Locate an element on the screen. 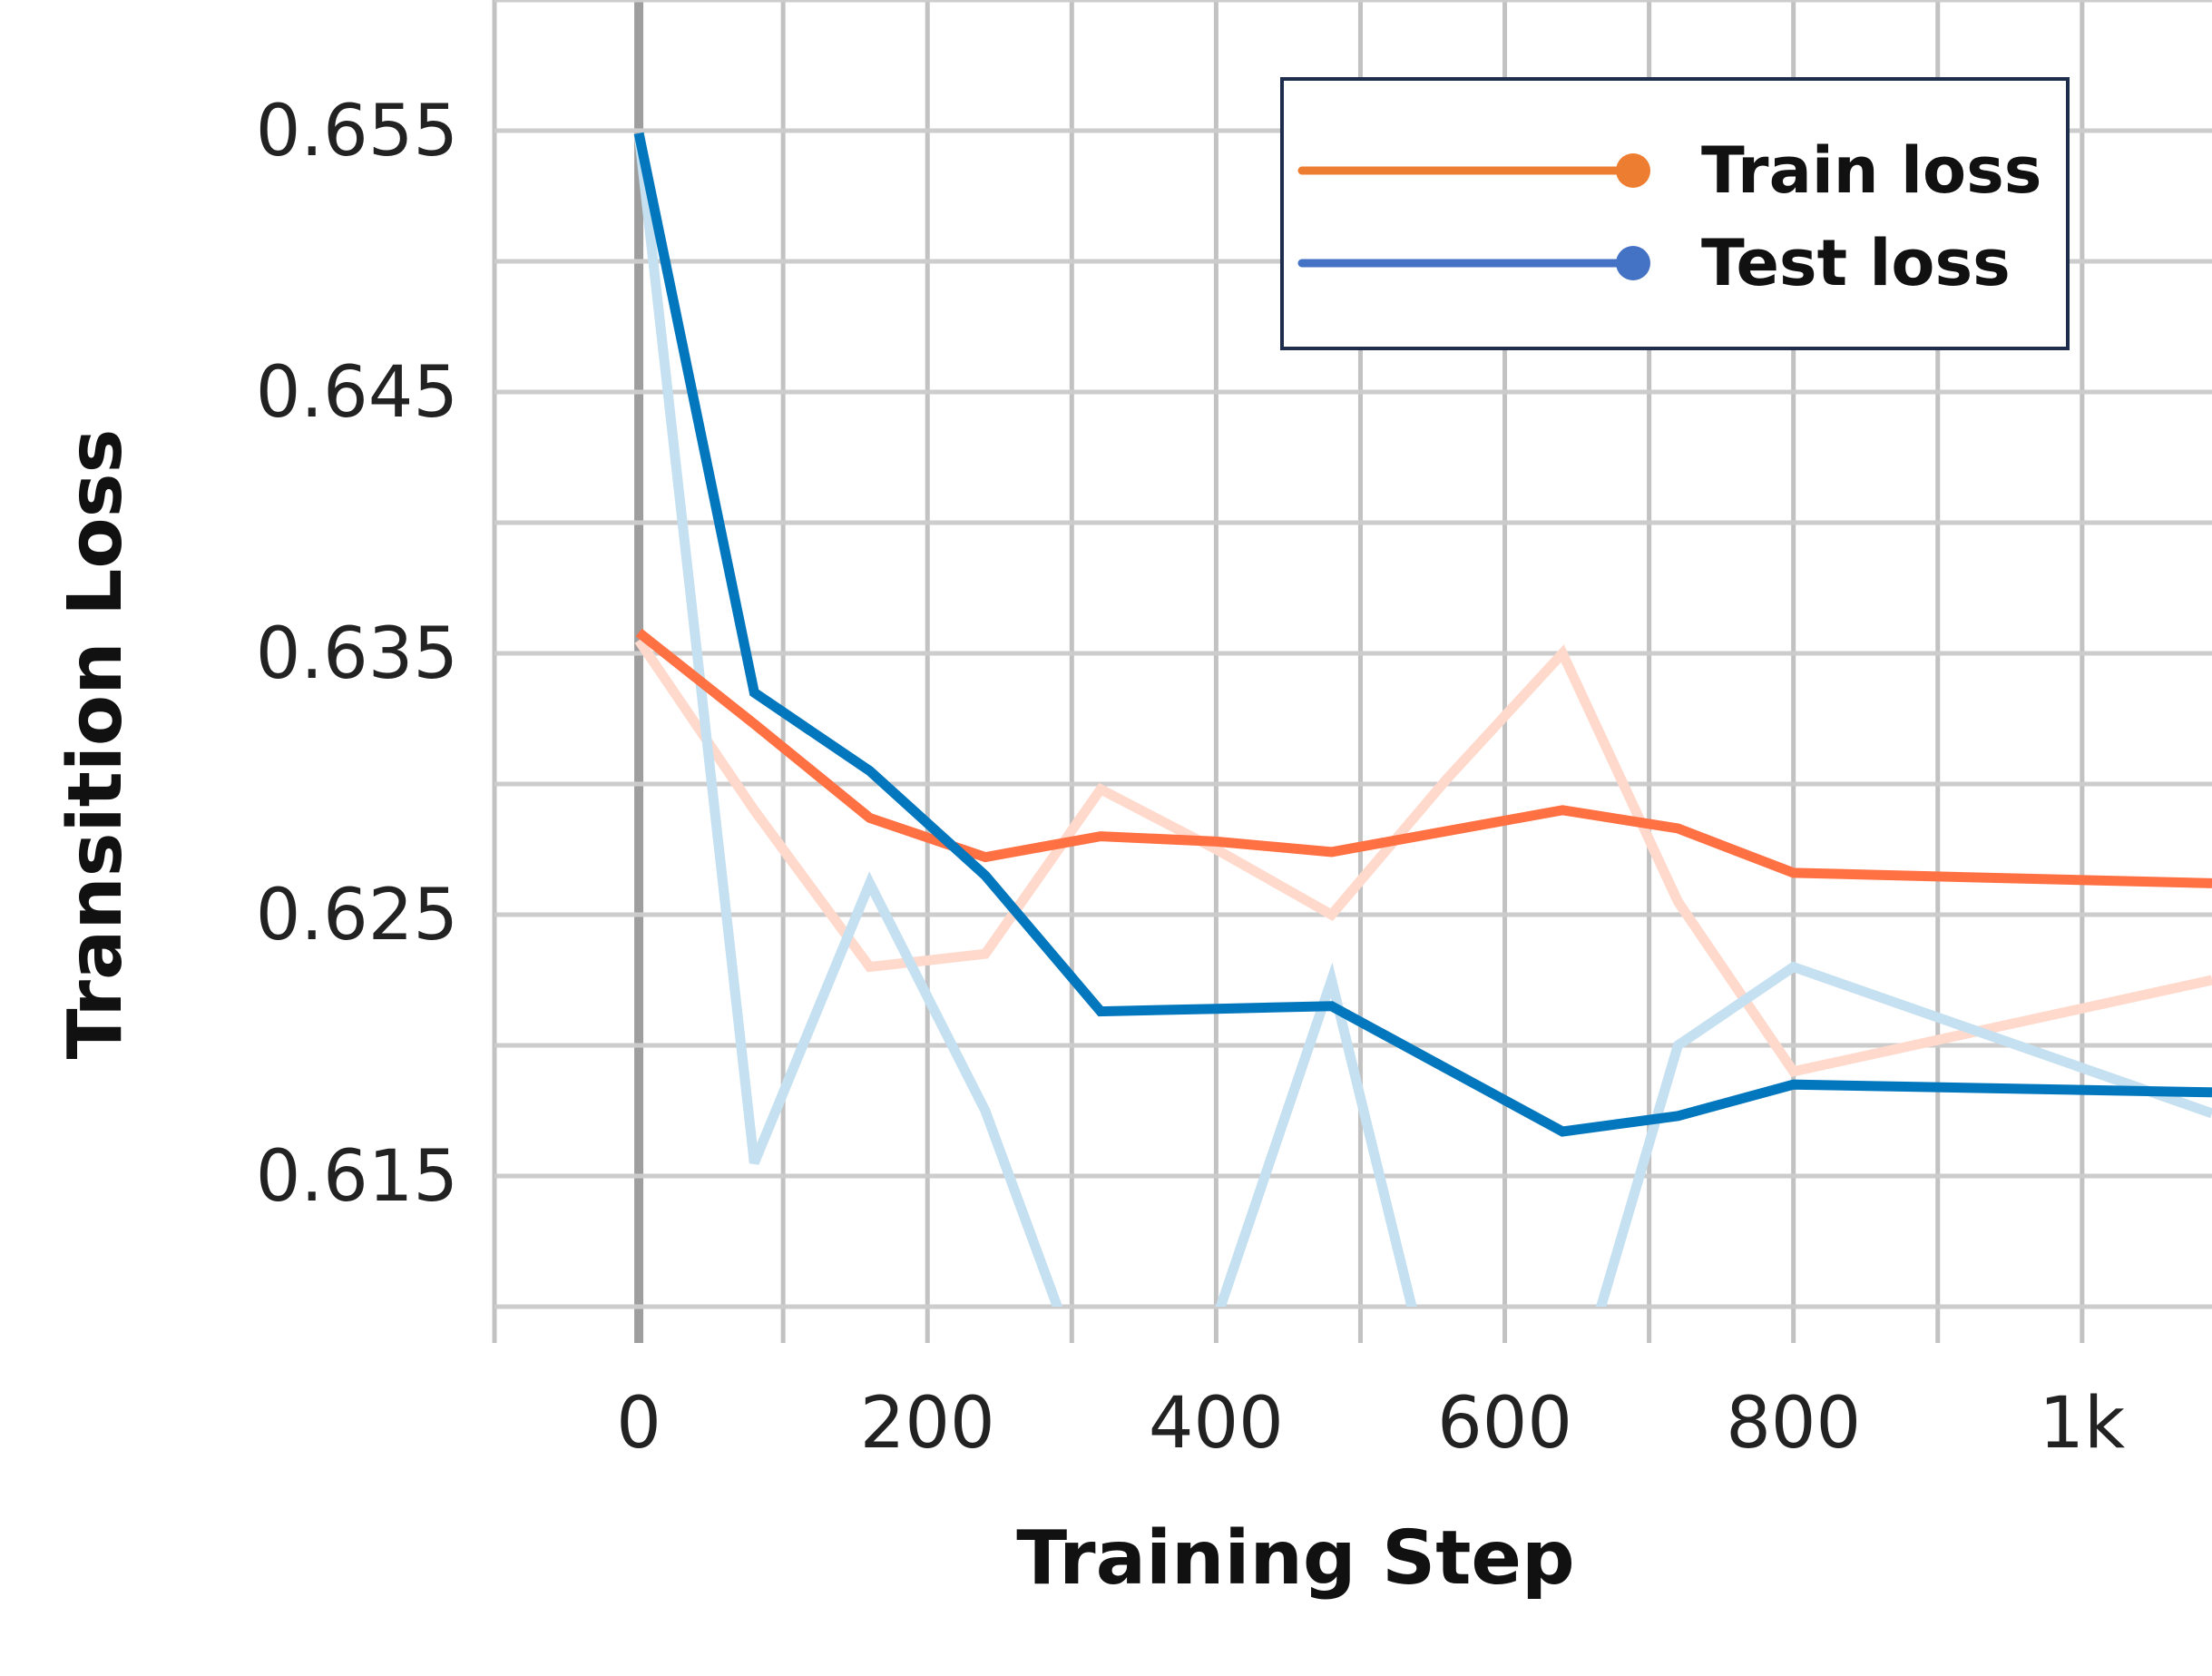 The width and height of the screenshot is (2212, 1676). legend-label-train: Train loss is located at coordinates (1871, 170).